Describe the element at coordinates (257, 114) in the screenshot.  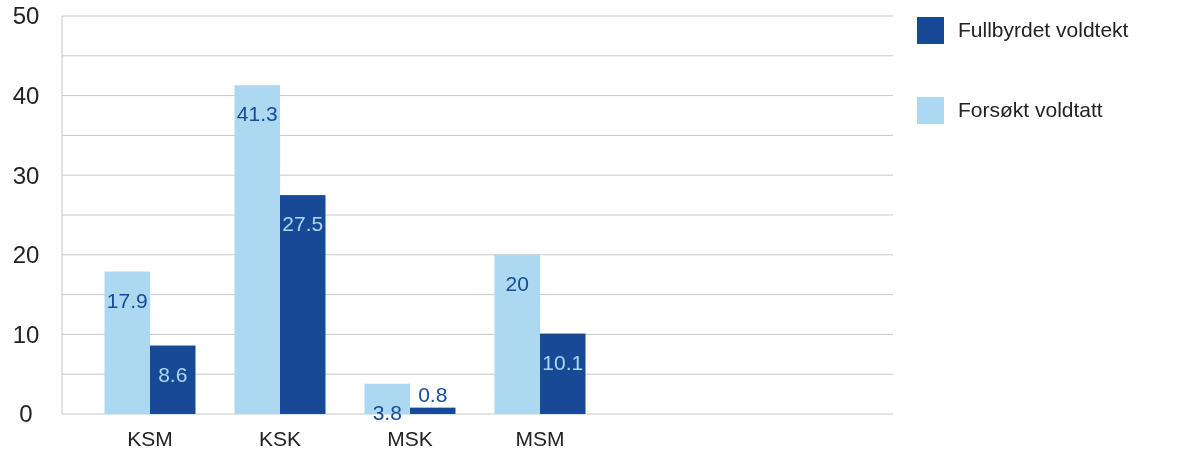
I see `data-label: 41.3` at that location.